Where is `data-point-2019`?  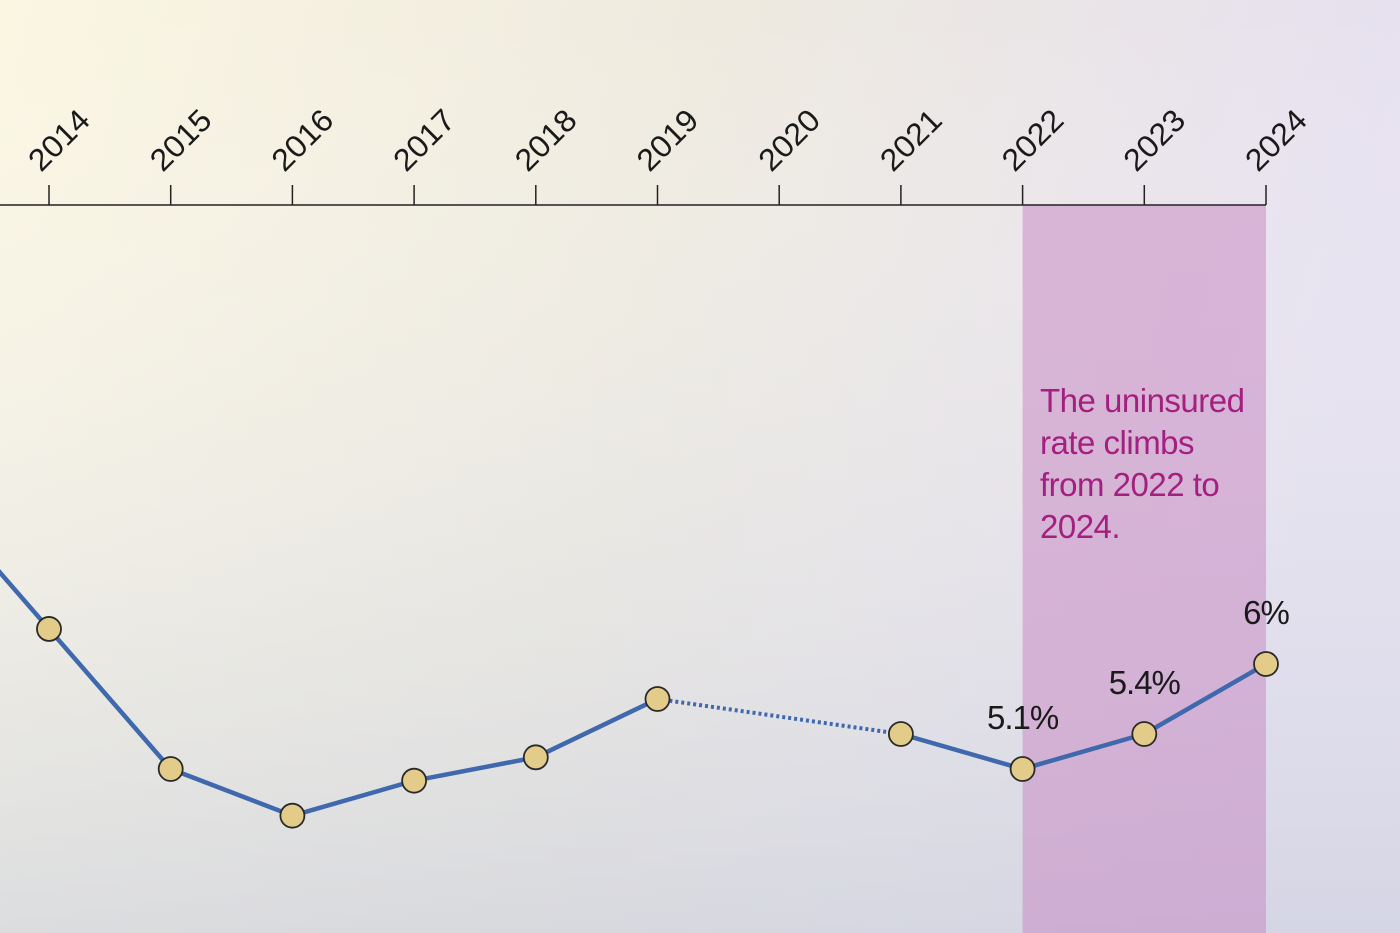
data-point-2019 is located at coordinates (657, 699).